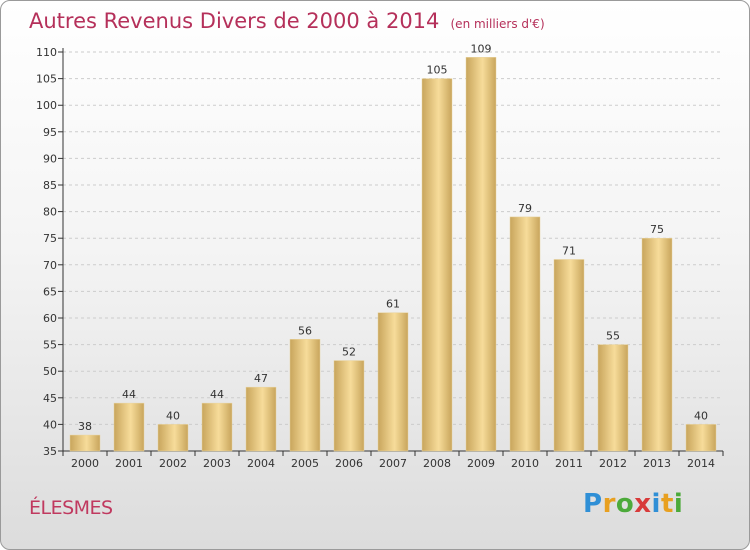 The height and width of the screenshot is (550, 750). I want to click on y-tick-label: 80, so click(50, 212).